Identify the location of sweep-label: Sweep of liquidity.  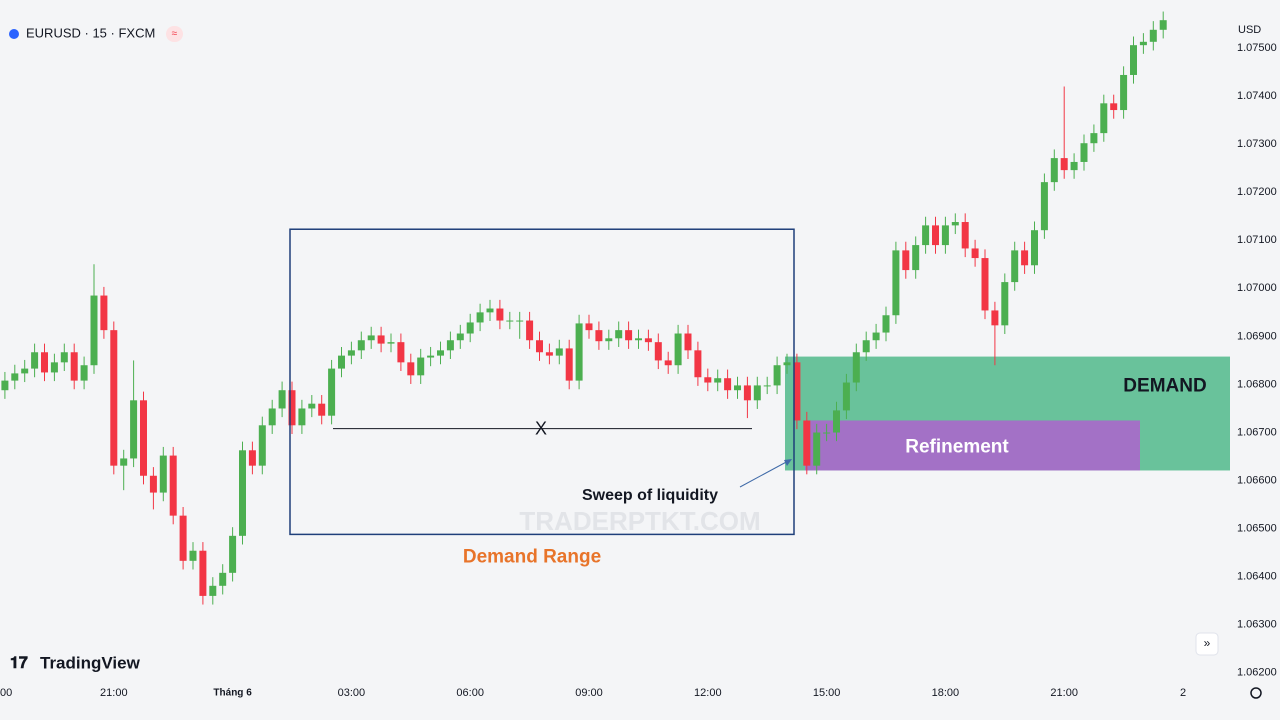
(650, 495).